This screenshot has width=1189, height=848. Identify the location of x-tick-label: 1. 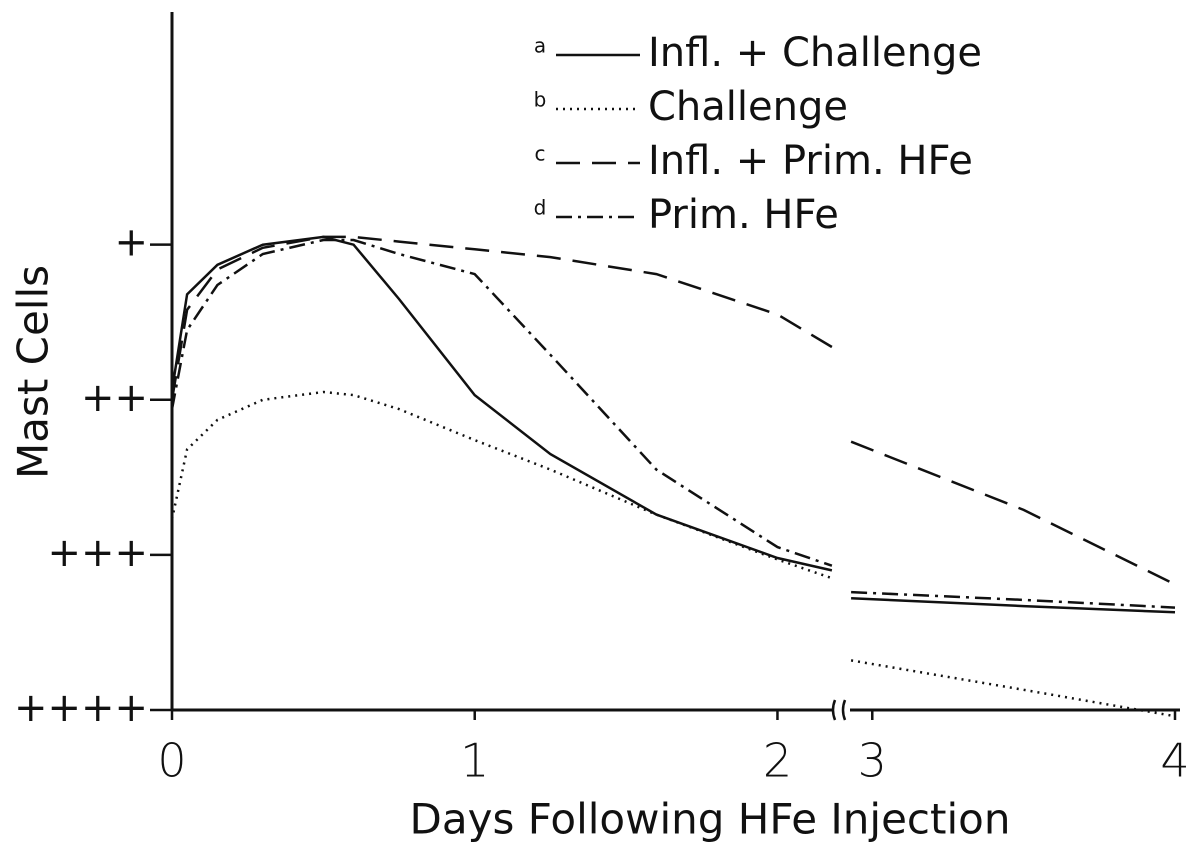
(474, 761).